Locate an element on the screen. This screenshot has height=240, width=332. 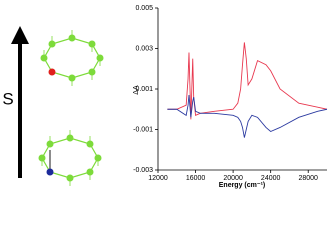
x-tick-label: 12000 is located at coordinates (158, 178).